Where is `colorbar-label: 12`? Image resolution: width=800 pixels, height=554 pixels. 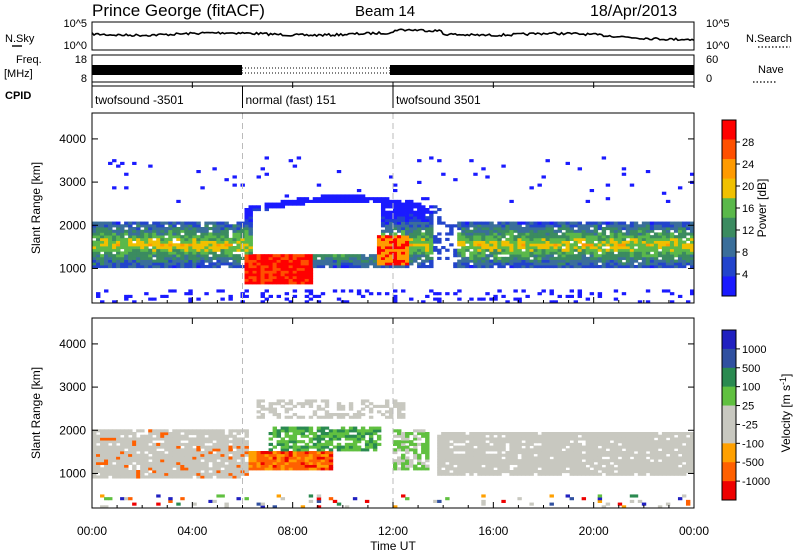
colorbar-label: 12 is located at coordinates (748, 231).